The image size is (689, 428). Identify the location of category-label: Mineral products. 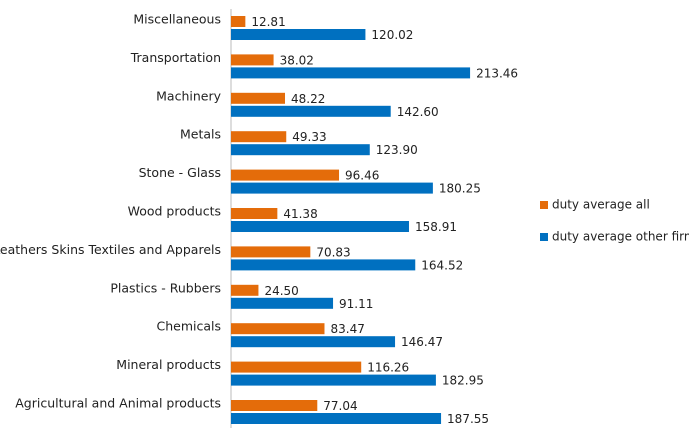
(168, 364).